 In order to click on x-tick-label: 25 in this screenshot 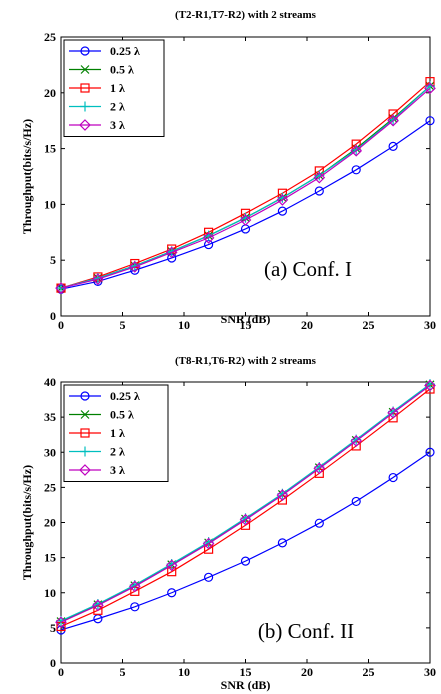, I will do `click(369, 325)`.